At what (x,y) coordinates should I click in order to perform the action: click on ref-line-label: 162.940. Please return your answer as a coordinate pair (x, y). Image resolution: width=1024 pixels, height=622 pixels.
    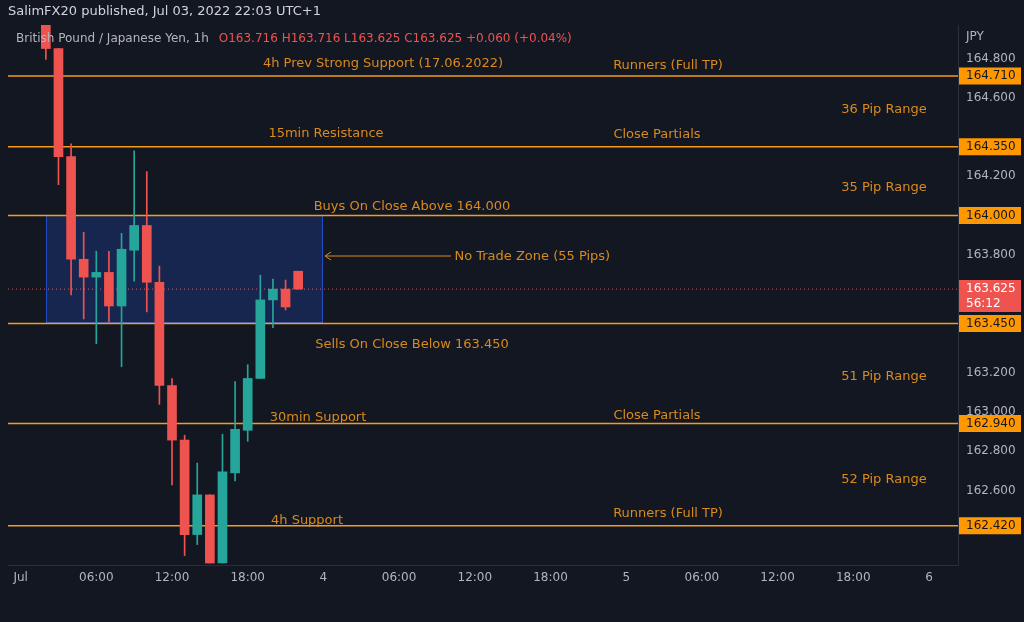
    Looking at the image, I should click on (991, 422).